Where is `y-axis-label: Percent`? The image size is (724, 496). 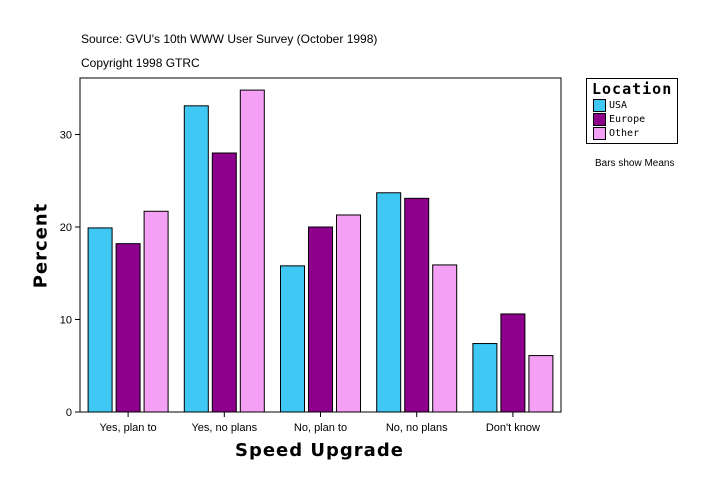
y-axis-label: Percent is located at coordinates (41, 245).